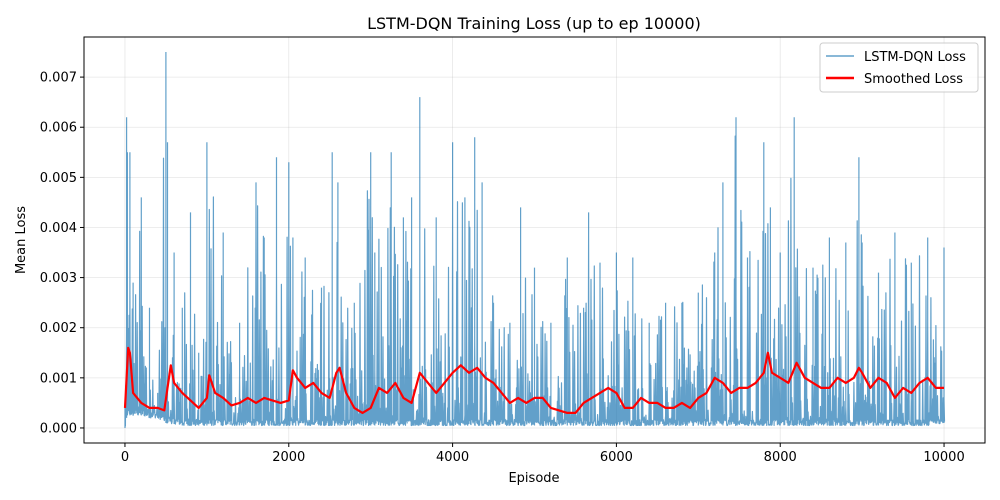 The height and width of the screenshot is (500, 1000). Describe the element at coordinates (58, 128) in the screenshot. I see `y-tick-label: 0.006` at that location.